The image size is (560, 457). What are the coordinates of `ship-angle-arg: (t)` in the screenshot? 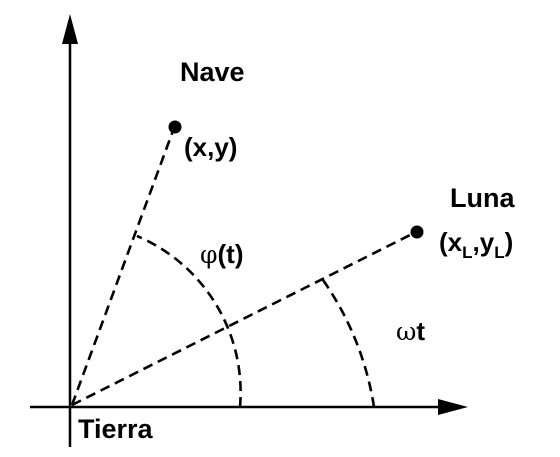 It's located at (231, 254).